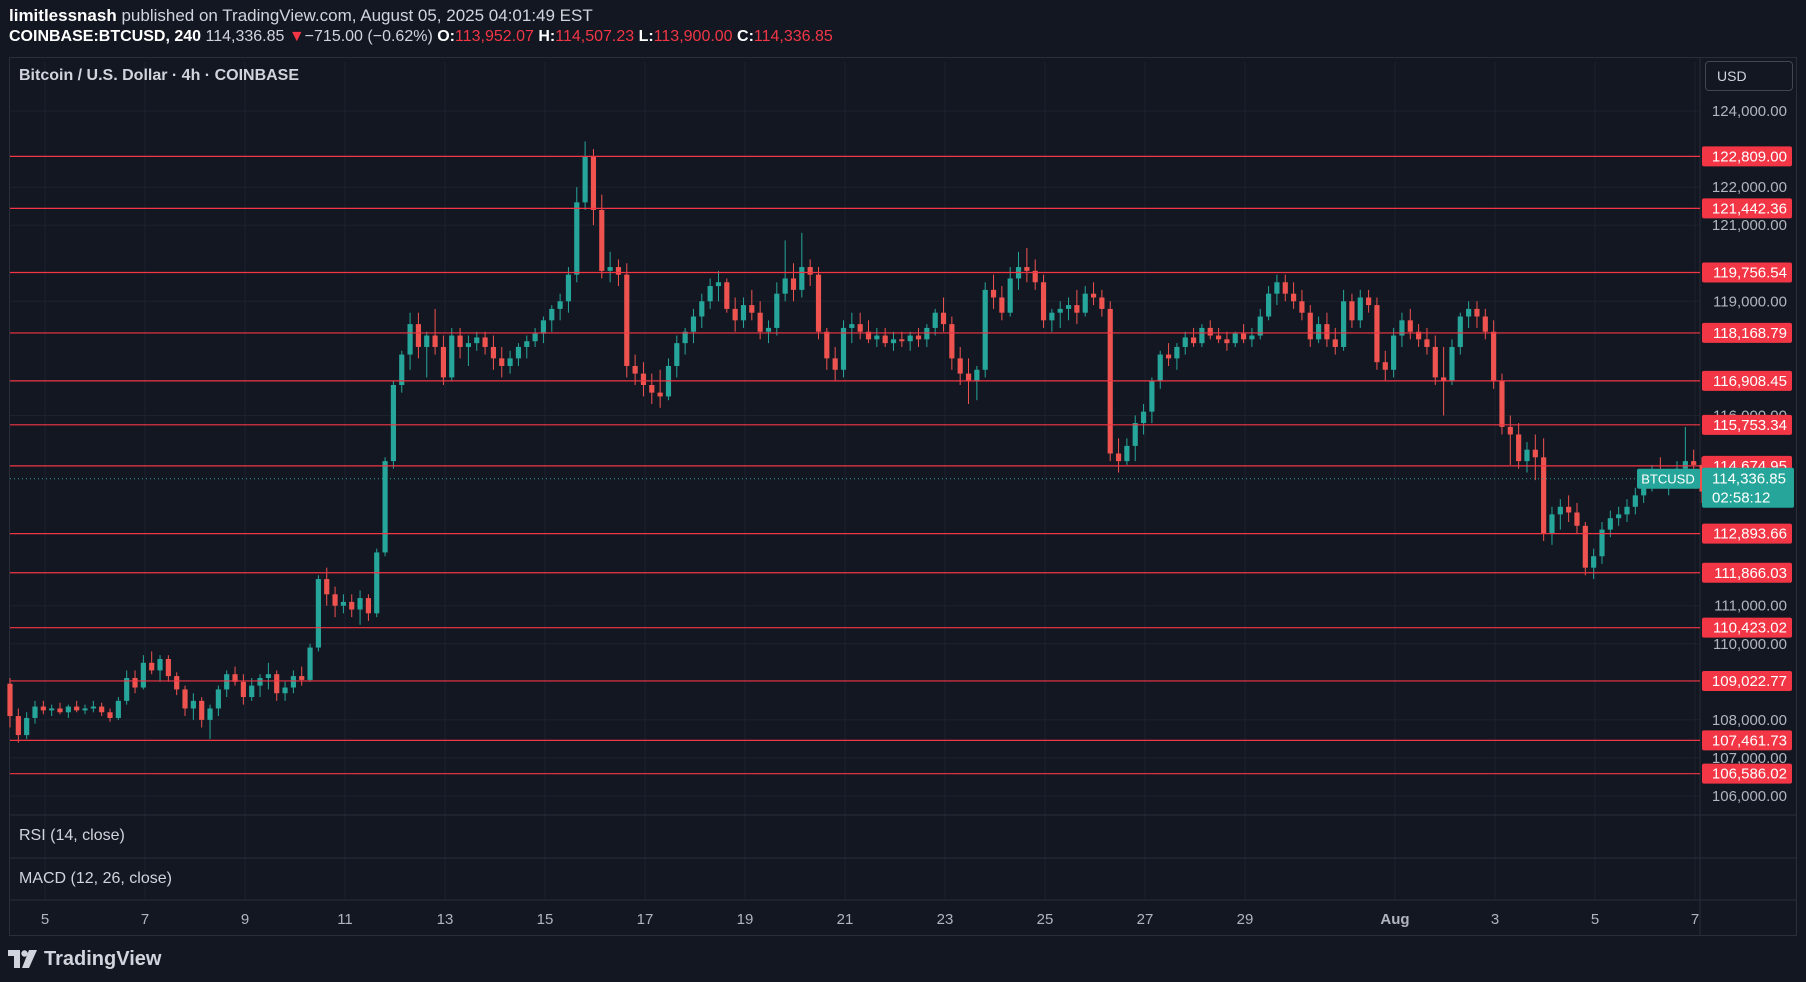 The image size is (1806, 982). Describe the element at coordinates (95, 878) in the screenshot. I see `macd-pane-label: MACD (12, 26, close)` at that location.